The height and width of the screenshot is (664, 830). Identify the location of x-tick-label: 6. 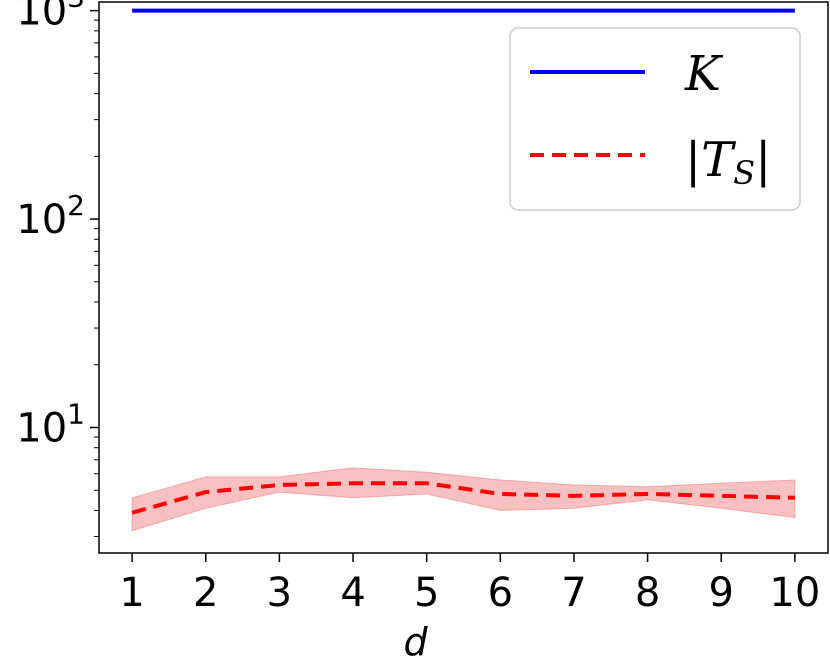
(500, 593).